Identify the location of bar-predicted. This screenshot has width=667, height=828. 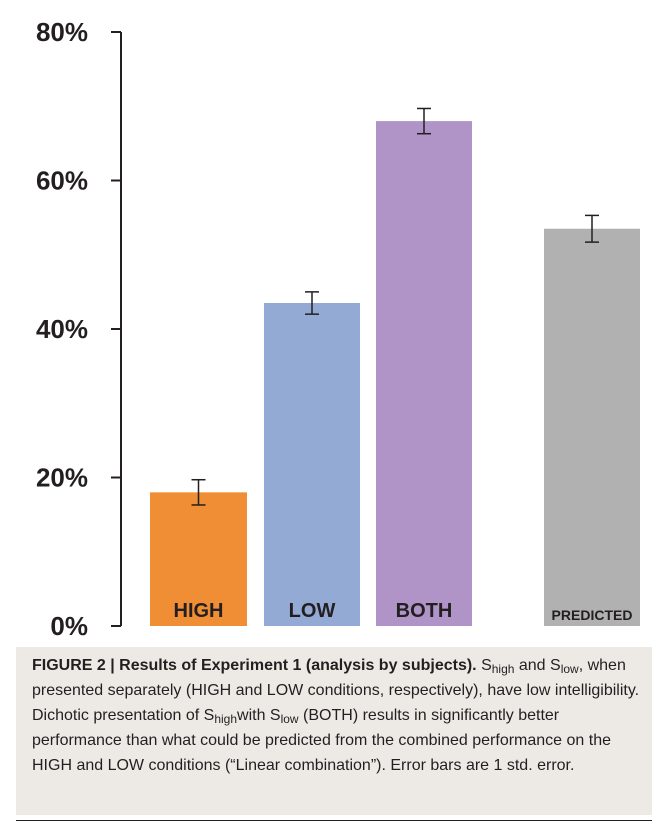
(592, 427).